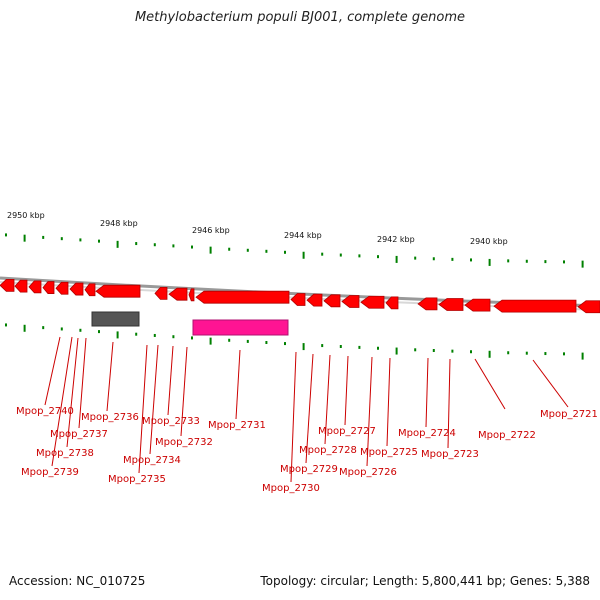  What do you see at coordinates (115, 319) in the screenshot?
I see `rna-feature` at bounding box center [115, 319].